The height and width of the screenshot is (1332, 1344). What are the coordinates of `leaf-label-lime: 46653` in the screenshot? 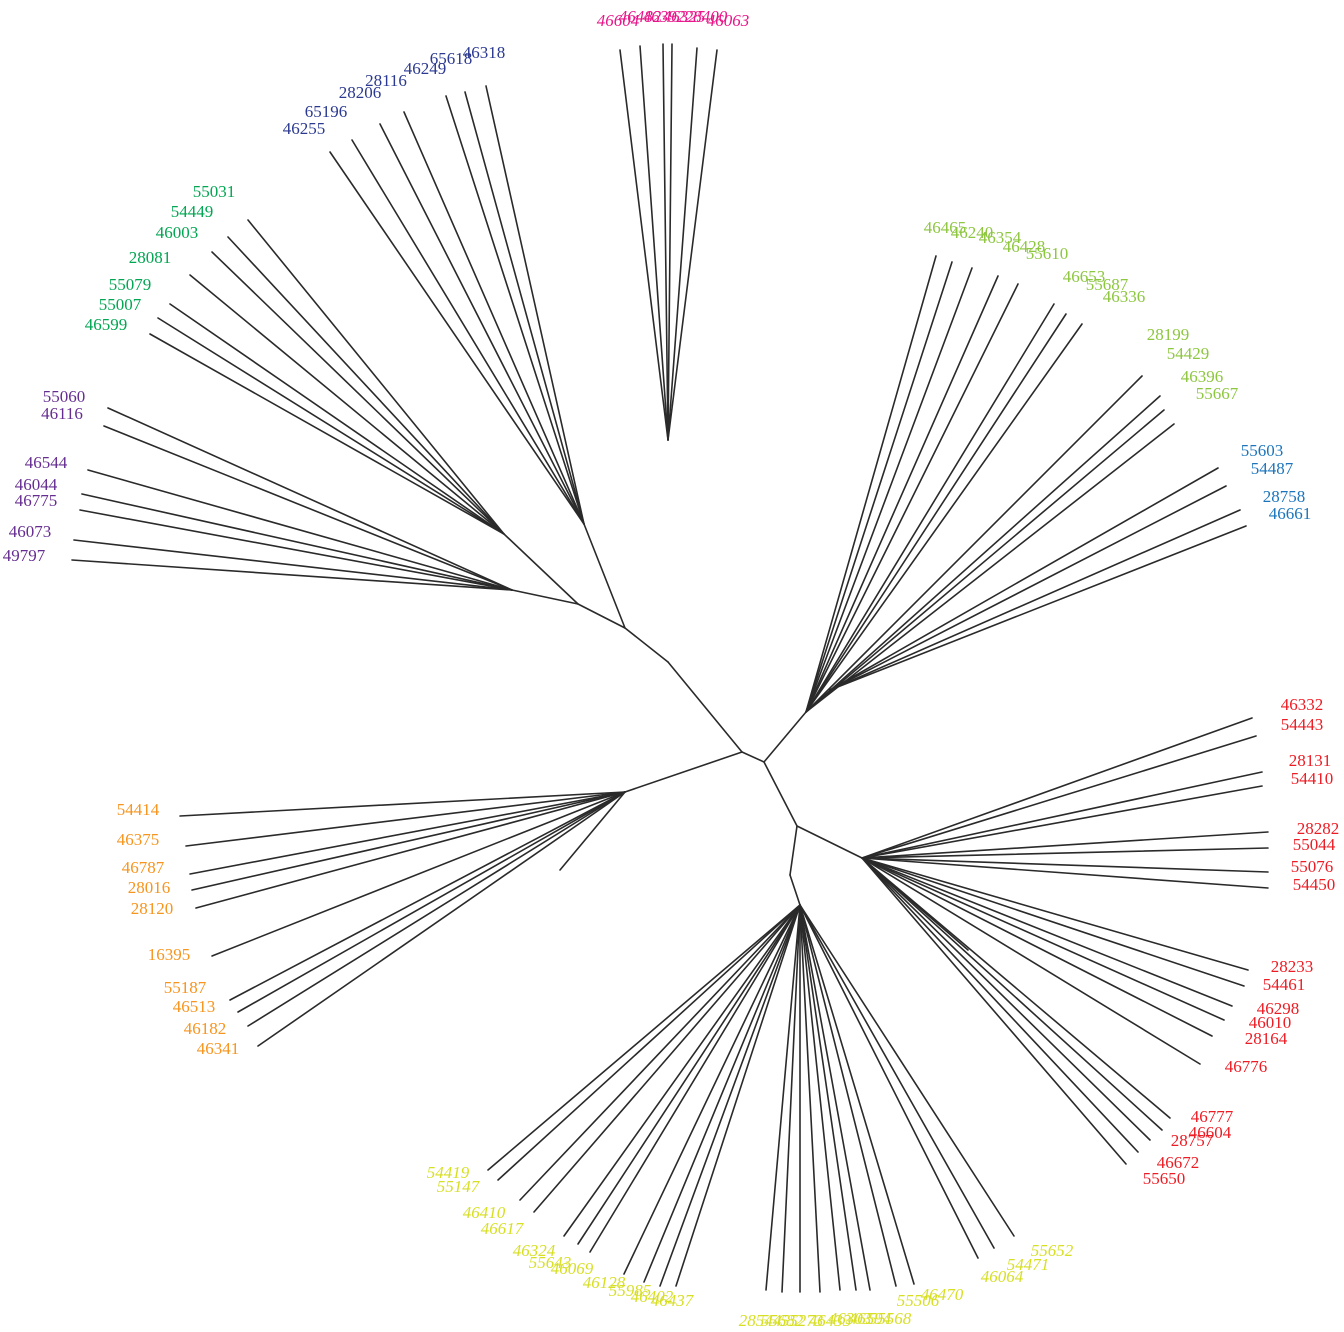 It's located at (1084, 276).